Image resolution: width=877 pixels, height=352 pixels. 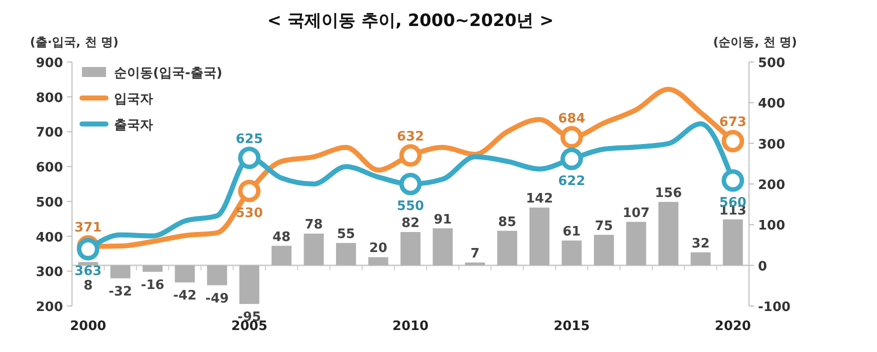 What do you see at coordinates (168, 73) in the screenshot?
I see `legend-label: 순이동(입국-출국)` at bounding box center [168, 73].